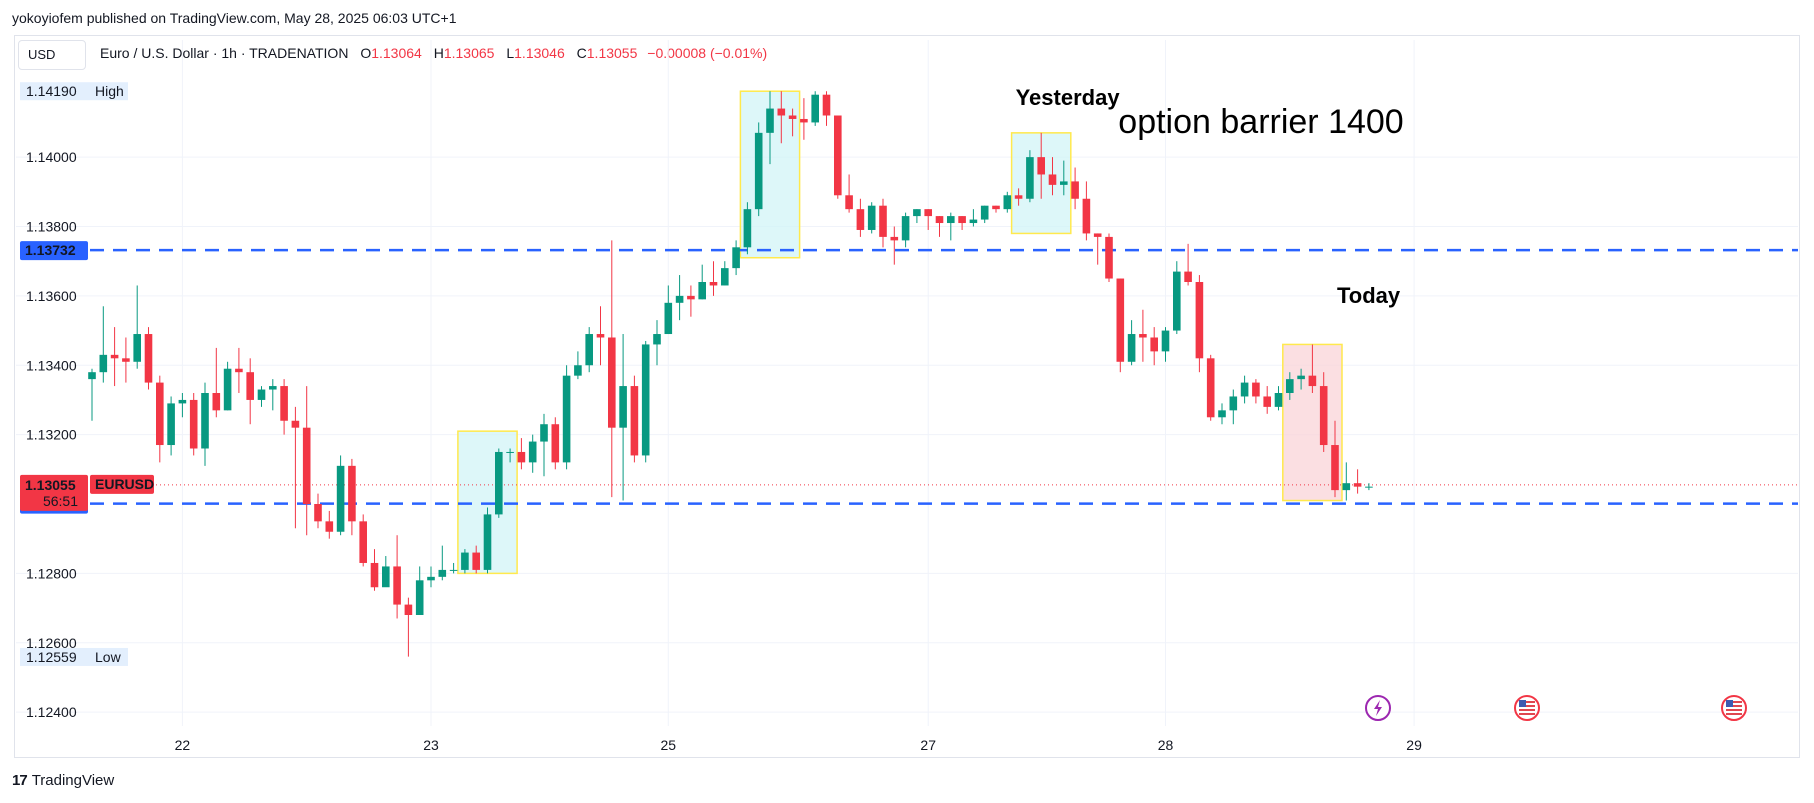 Image resolution: width=1814 pixels, height=803 pixels. Describe the element at coordinates (1414, 745) in the screenshot. I see `x-tick-label: 29` at that location.